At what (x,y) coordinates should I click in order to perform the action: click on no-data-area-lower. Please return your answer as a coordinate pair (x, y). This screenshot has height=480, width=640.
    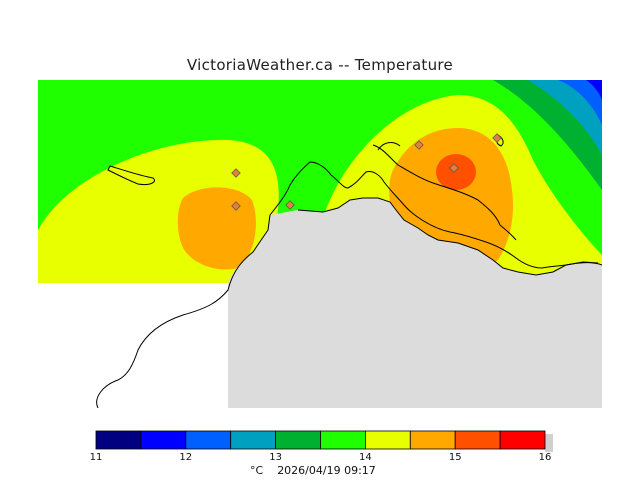
    Looking at the image, I should click on (133, 345).